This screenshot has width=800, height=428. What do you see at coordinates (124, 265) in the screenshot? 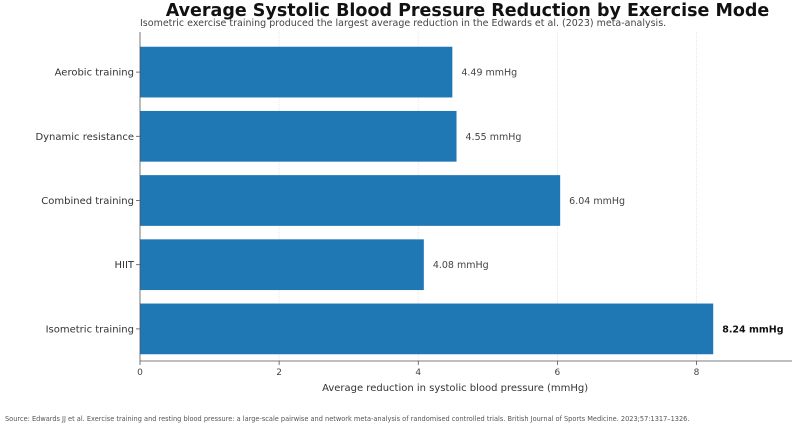
I see `category-label: HIIT` at bounding box center [124, 265].